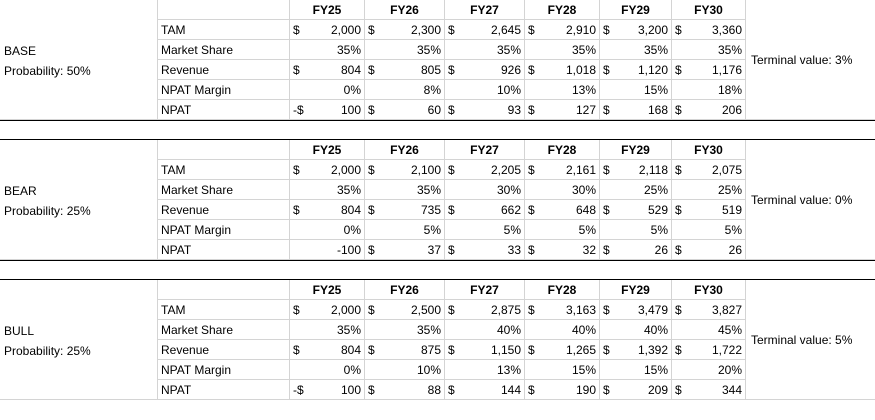 The width and height of the screenshot is (875, 420). I want to click on data-cell: $519, so click(709, 210).